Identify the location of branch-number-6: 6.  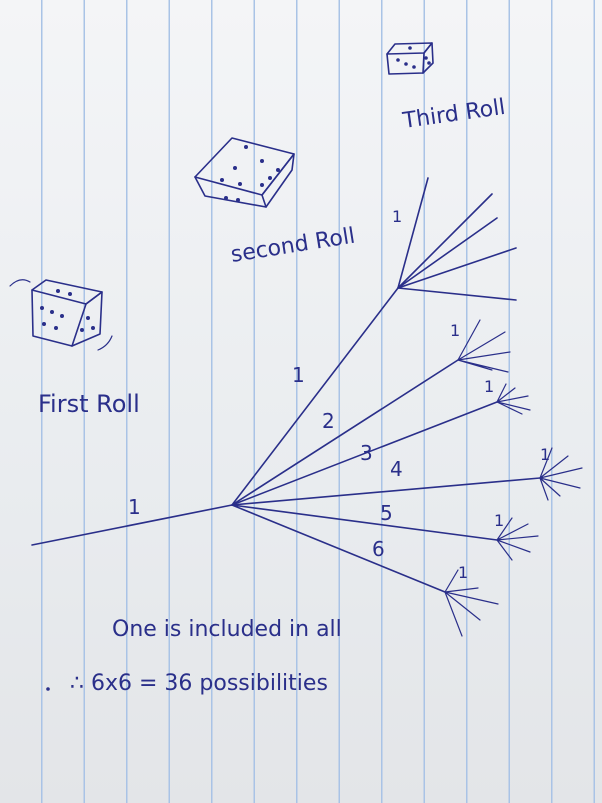
(378, 549).